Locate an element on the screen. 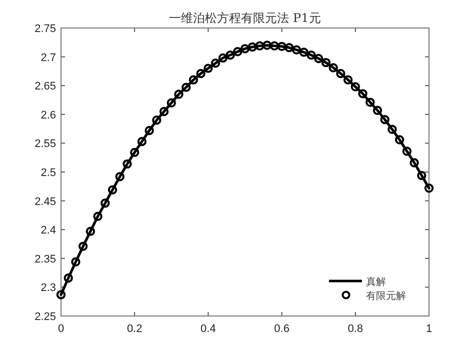 The width and height of the screenshot is (474, 355). chart-title: 一维泊松方程有限元法 P1元 is located at coordinates (245, 18).